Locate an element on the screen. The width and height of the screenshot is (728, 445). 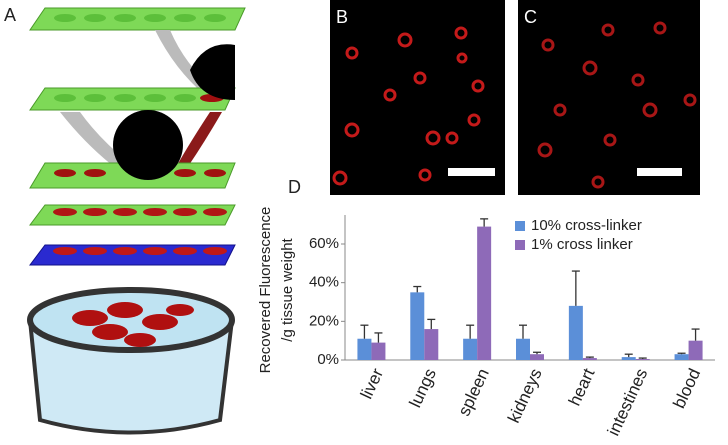
panel-label: B is located at coordinates (342, 17).